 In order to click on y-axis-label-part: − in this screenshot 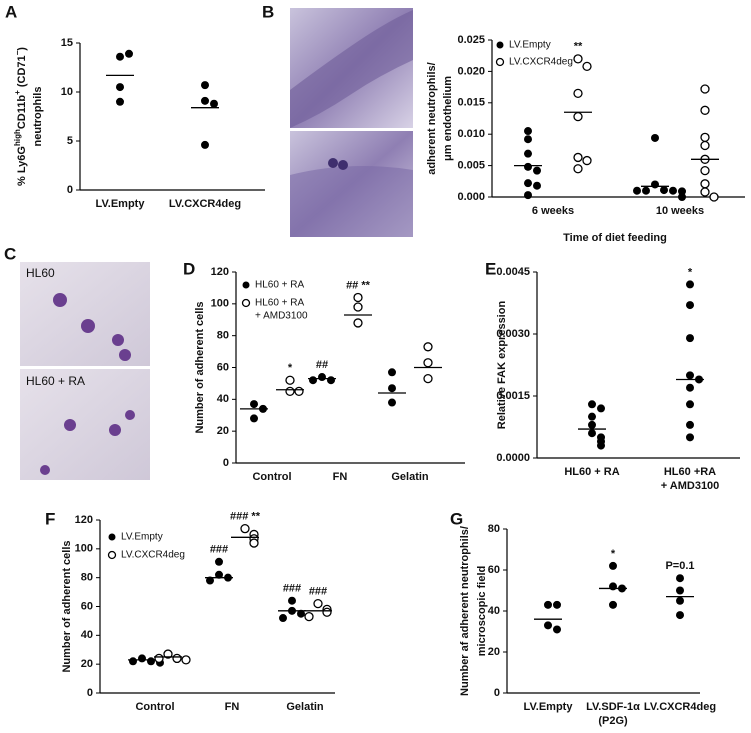, I will do `click(17, 52)`.